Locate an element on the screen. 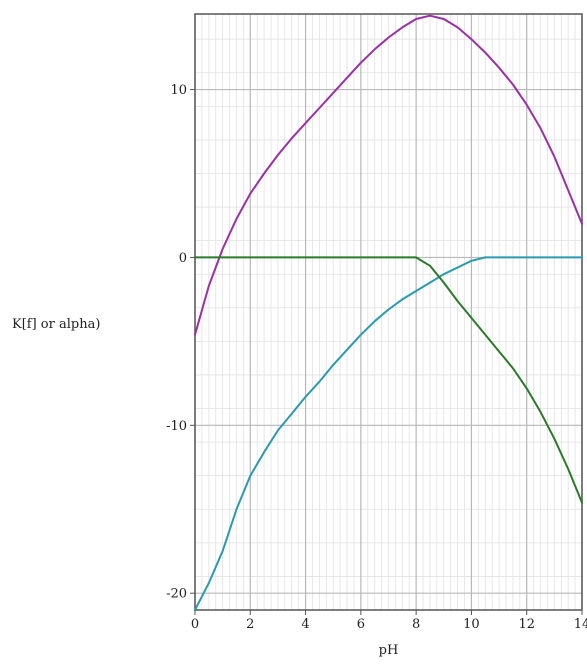 The image size is (587, 666). x-axis-ticks: 0 2 4 6 8 10 12 14 is located at coordinates (389, 621).